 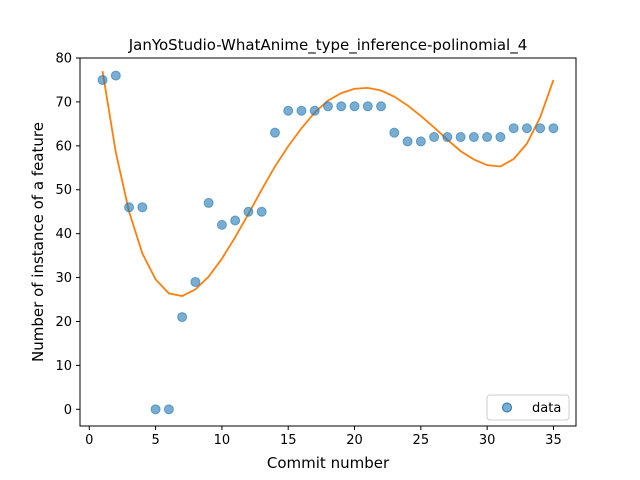 I want to click on y-tick-label: 40, so click(x=63, y=234).